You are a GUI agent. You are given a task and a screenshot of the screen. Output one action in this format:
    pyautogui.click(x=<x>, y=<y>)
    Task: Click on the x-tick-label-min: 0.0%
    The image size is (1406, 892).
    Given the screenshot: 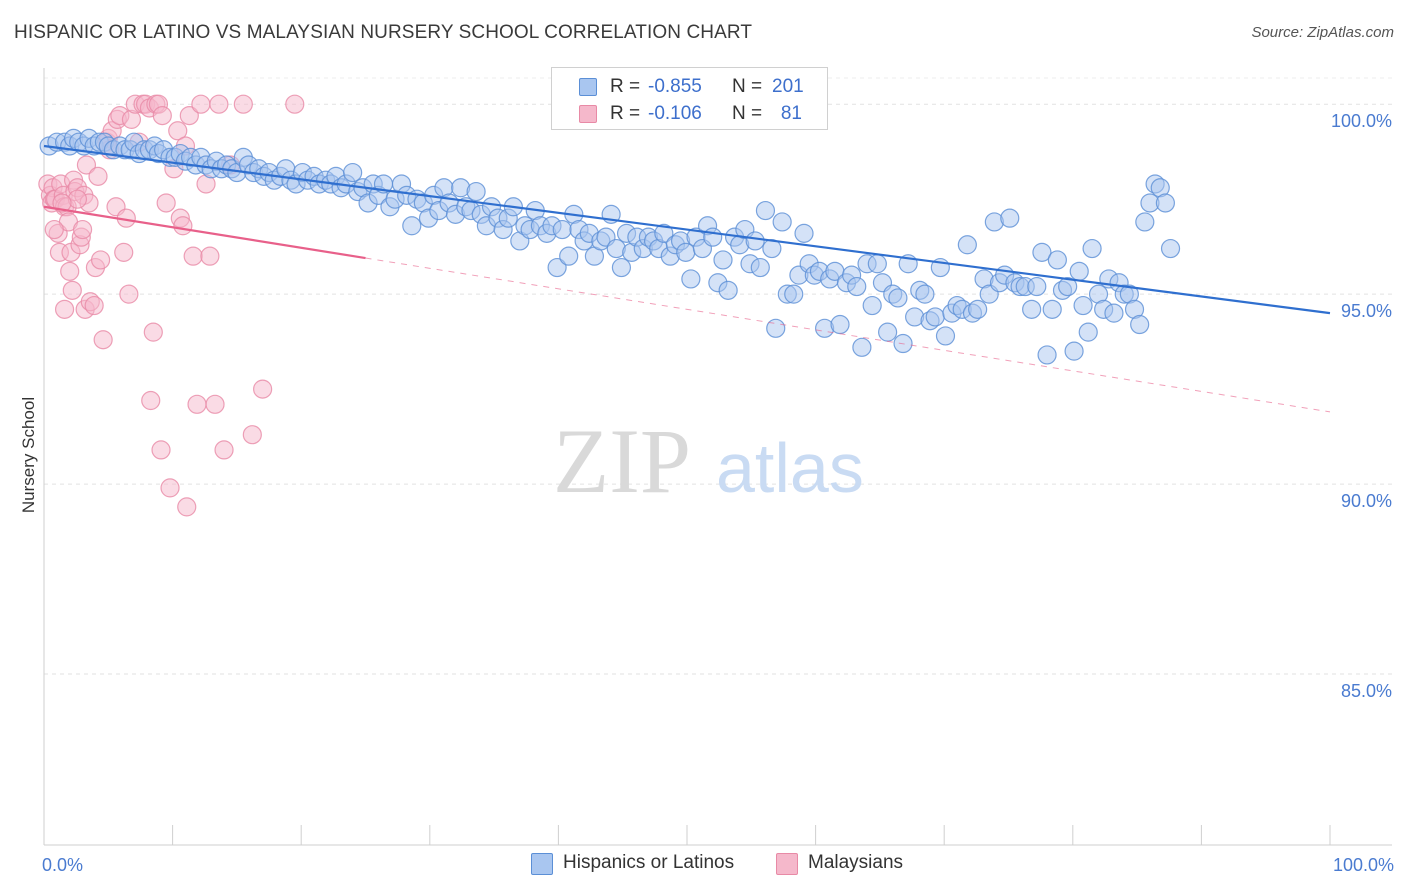 What is the action you would take?
    pyautogui.click(x=62, y=865)
    